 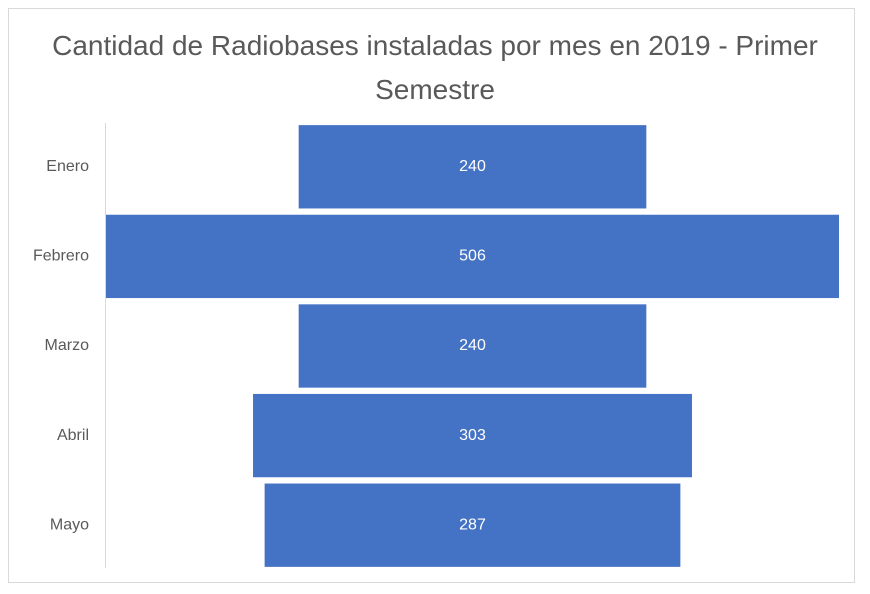 I want to click on y-tick-label: Marzo, so click(x=67, y=345).